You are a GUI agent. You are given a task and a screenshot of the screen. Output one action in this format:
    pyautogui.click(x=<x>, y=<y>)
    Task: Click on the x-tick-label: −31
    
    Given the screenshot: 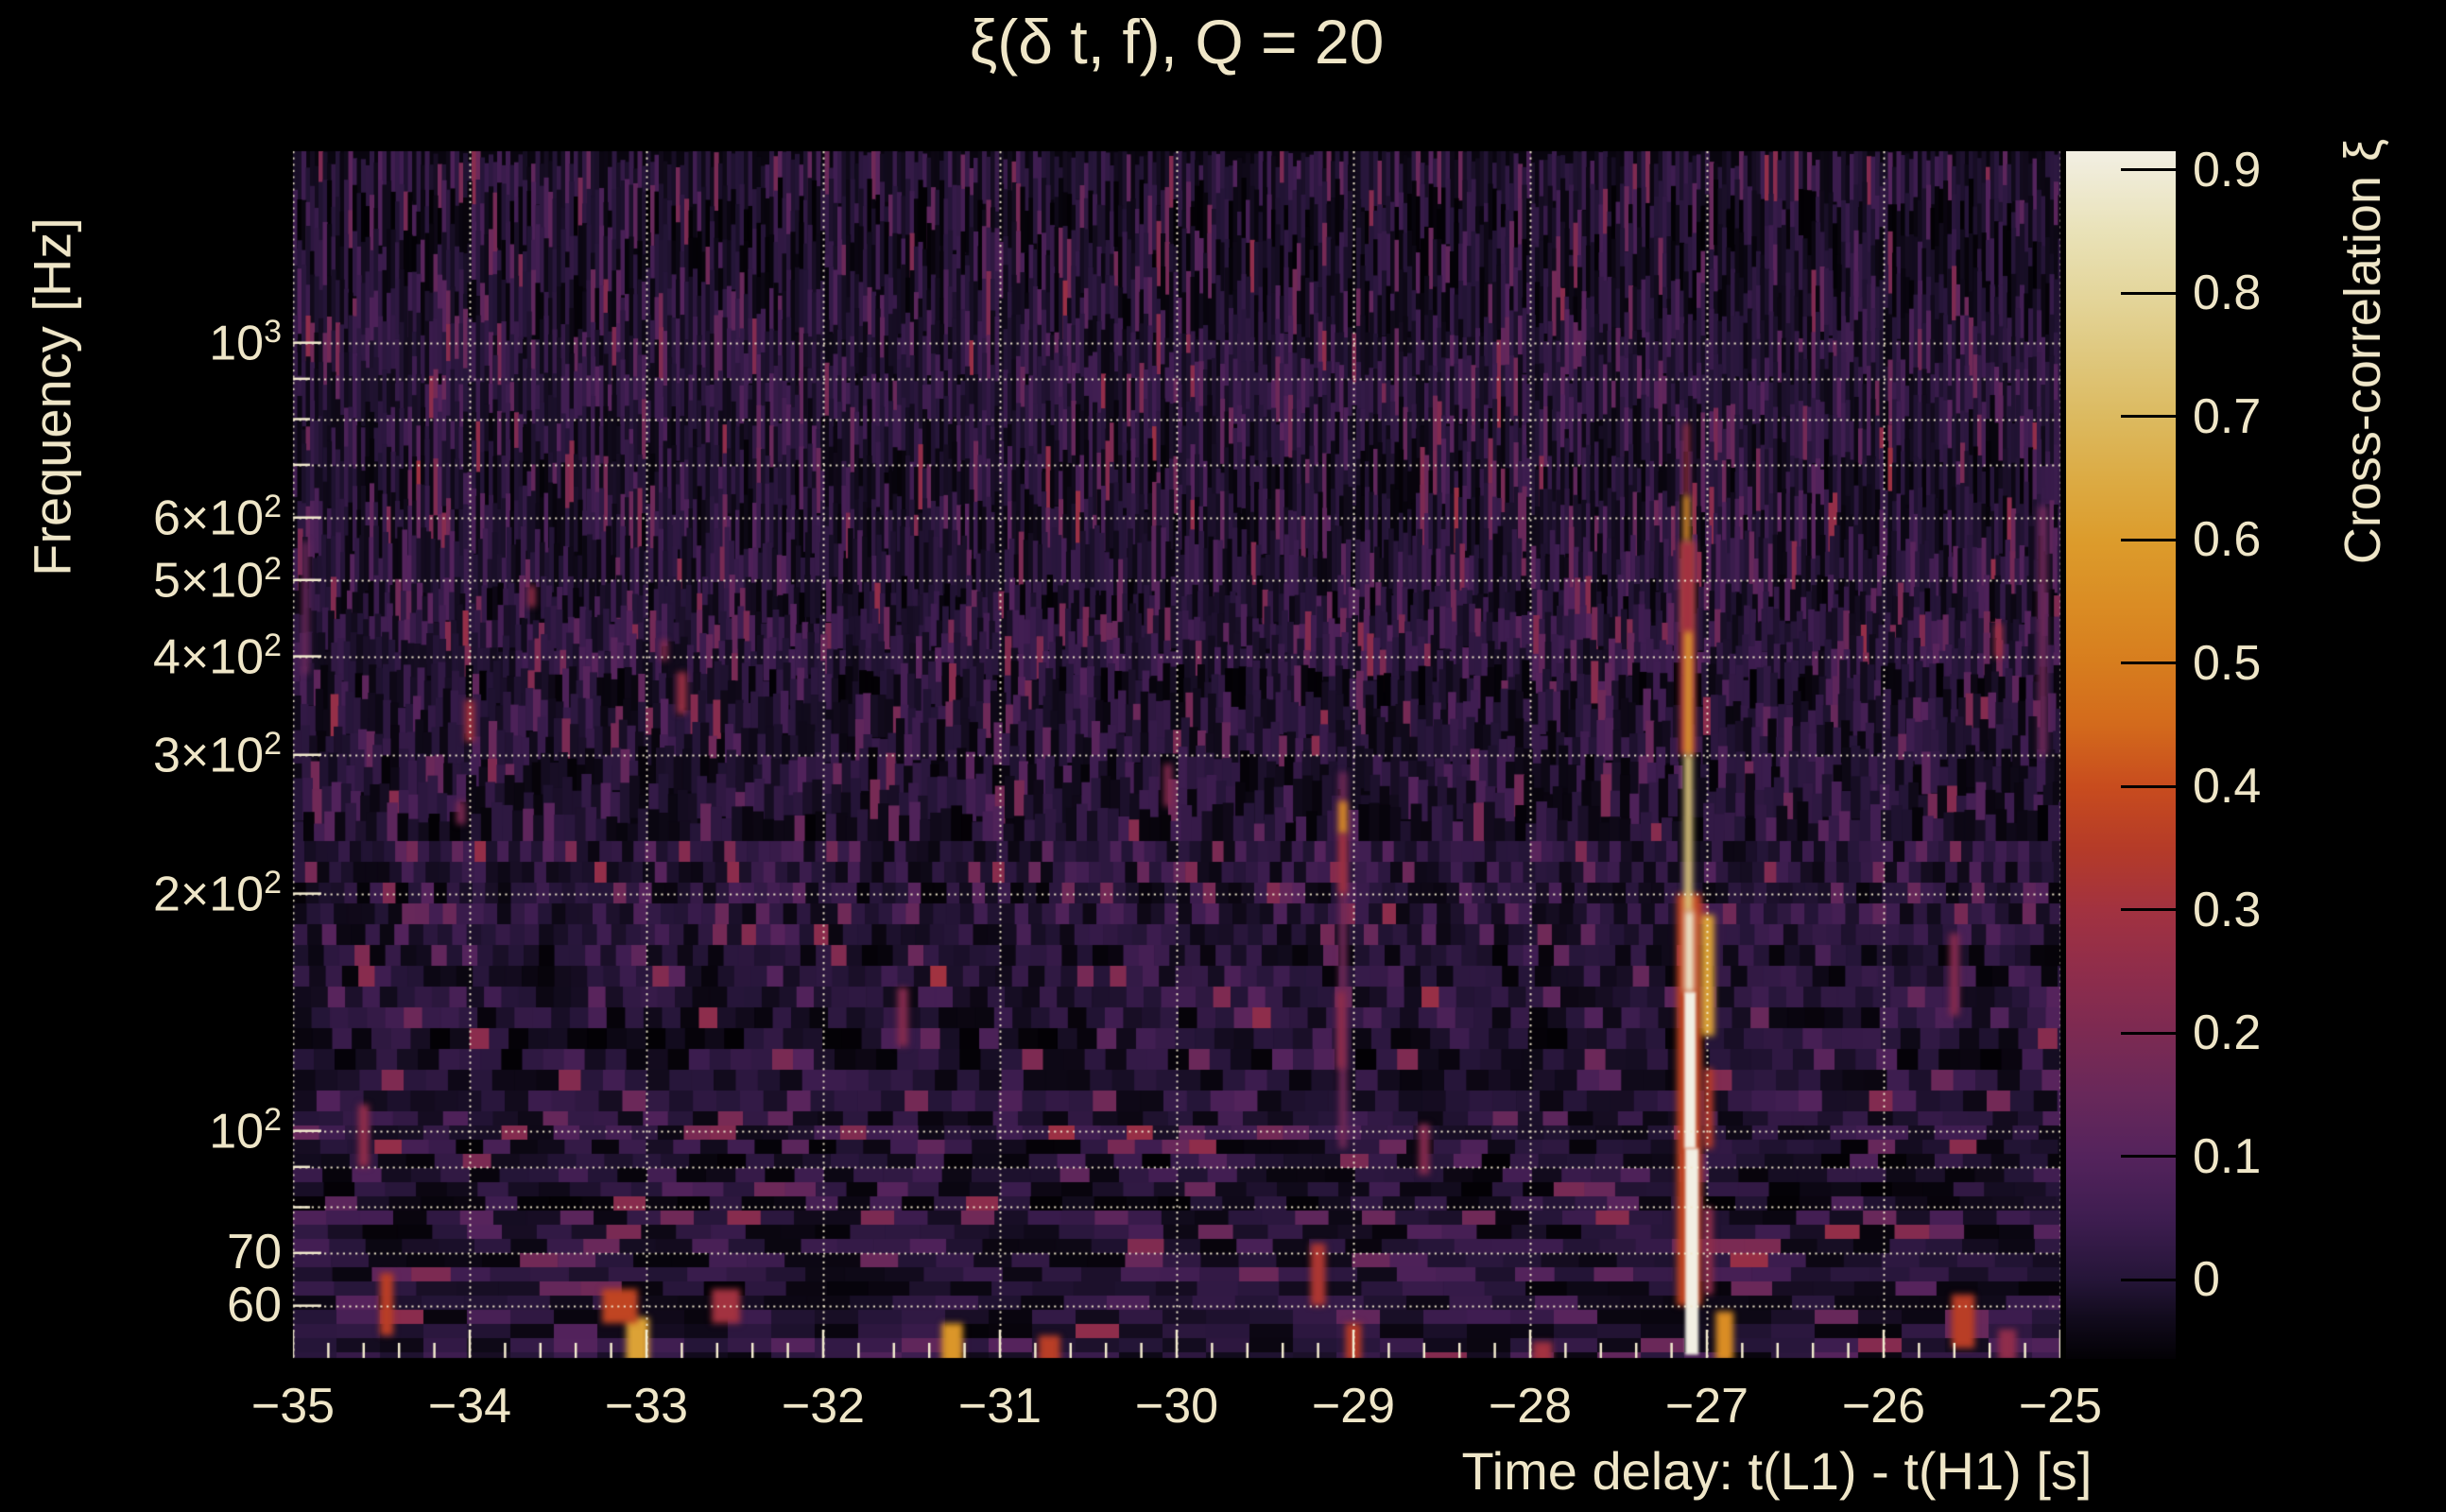 What is the action you would take?
    pyautogui.click(x=1000, y=1406)
    